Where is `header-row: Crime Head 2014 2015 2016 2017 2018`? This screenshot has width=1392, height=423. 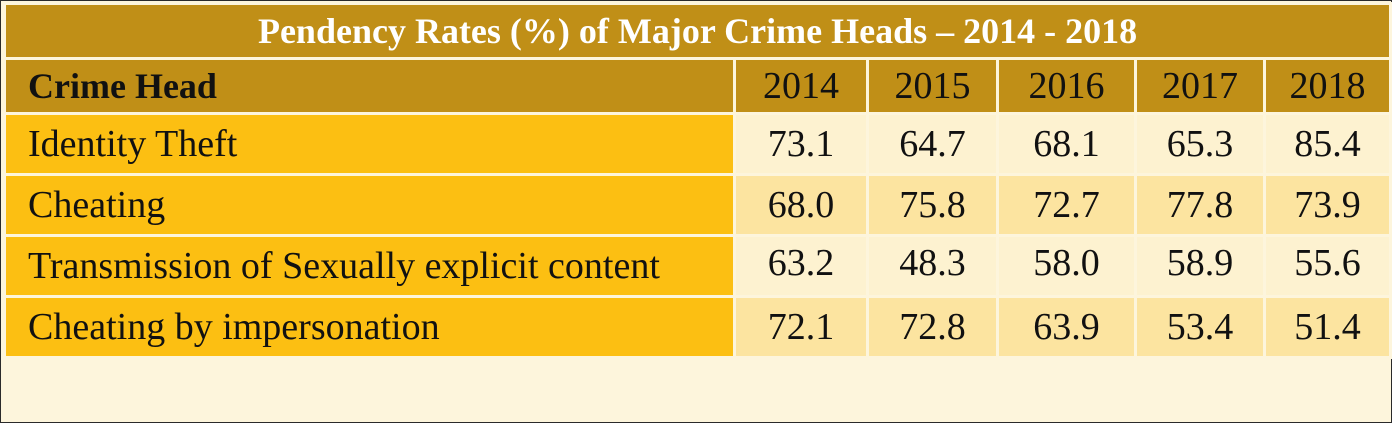 header-row: Crime Head 2014 2015 2016 2017 2018 is located at coordinates (697, 86).